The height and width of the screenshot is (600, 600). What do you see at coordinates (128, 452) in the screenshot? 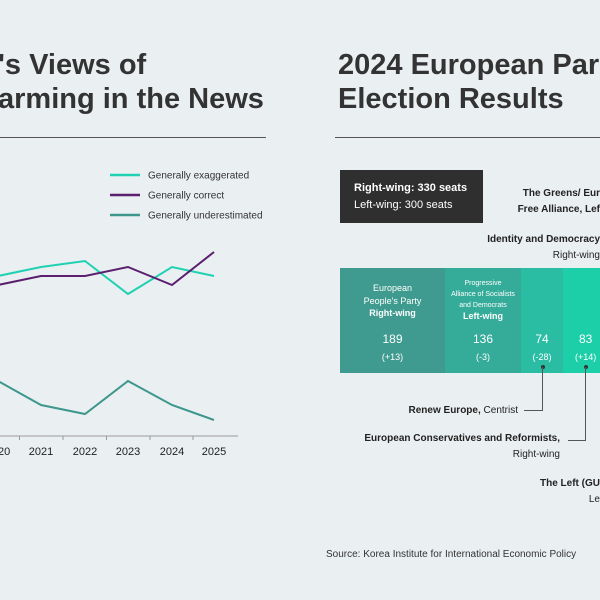
I see `x-tick-label: 2023` at bounding box center [128, 452].